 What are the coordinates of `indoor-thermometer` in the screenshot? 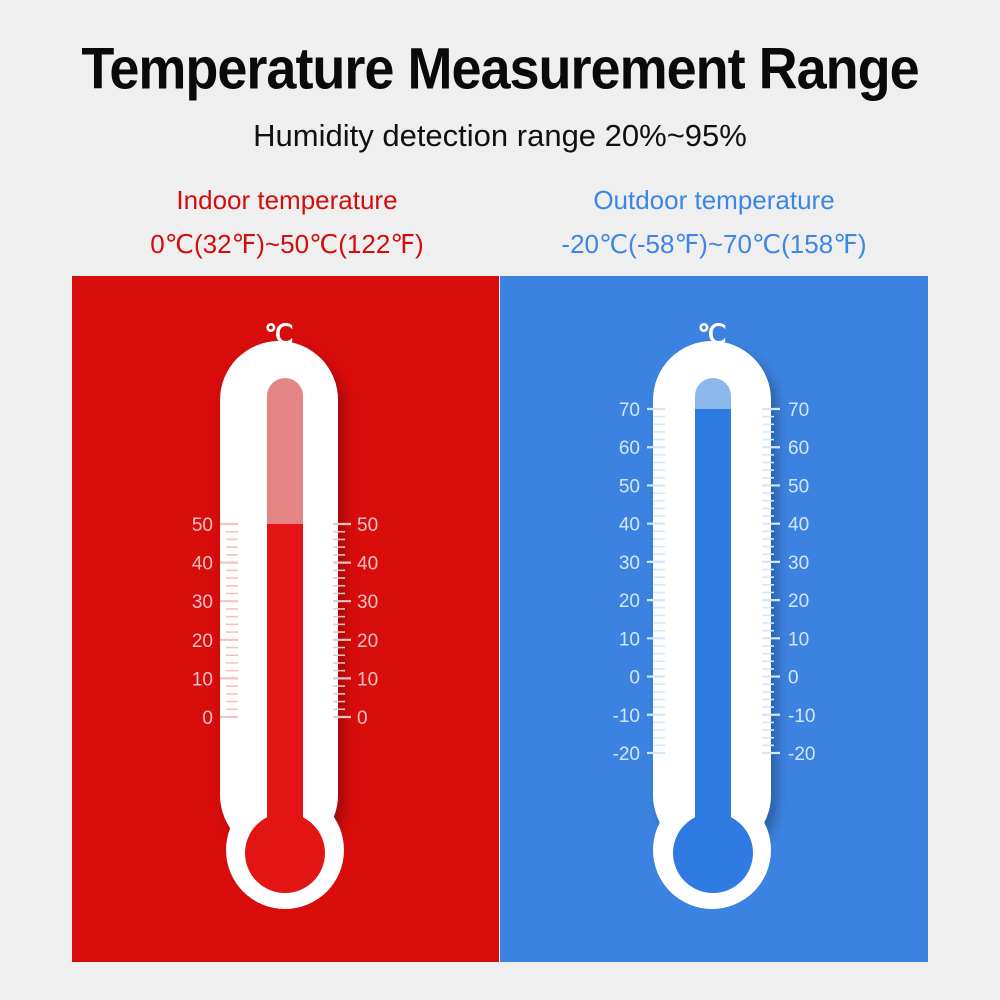 It's located at (282, 625).